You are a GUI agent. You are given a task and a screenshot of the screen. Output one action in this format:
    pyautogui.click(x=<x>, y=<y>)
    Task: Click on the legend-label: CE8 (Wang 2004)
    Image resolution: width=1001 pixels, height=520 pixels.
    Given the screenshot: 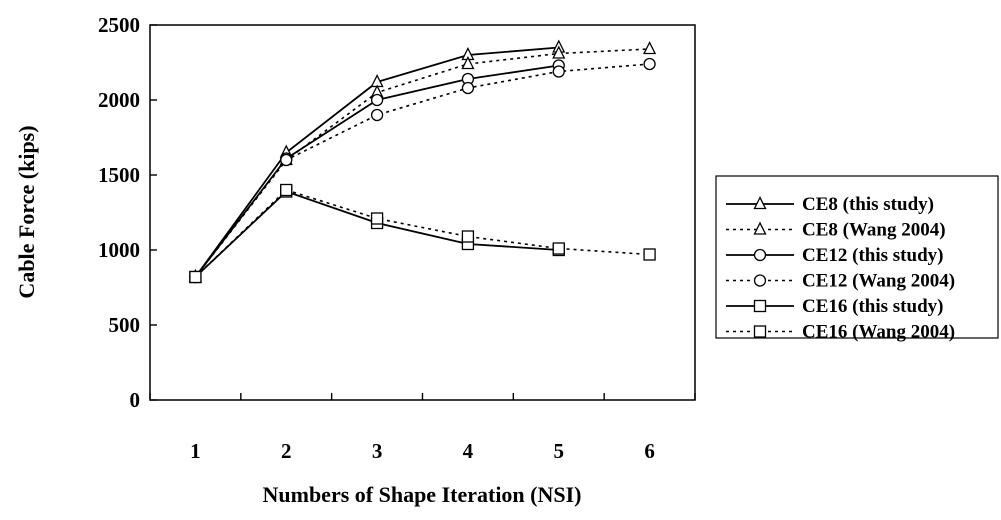 What is the action you would take?
    pyautogui.click(x=874, y=230)
    